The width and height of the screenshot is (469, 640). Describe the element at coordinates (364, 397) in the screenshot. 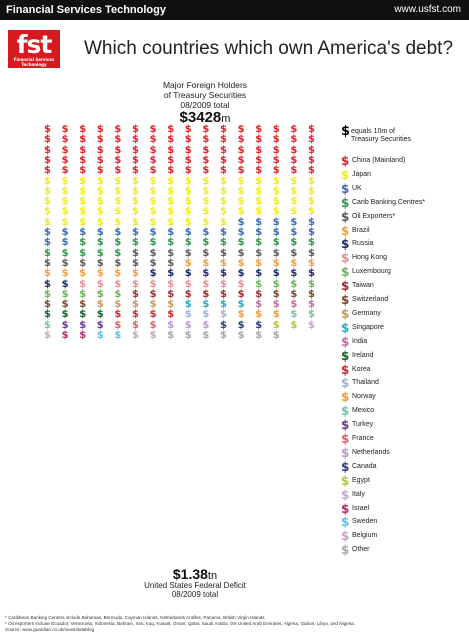

I see `legend-label: Norway` at that location.